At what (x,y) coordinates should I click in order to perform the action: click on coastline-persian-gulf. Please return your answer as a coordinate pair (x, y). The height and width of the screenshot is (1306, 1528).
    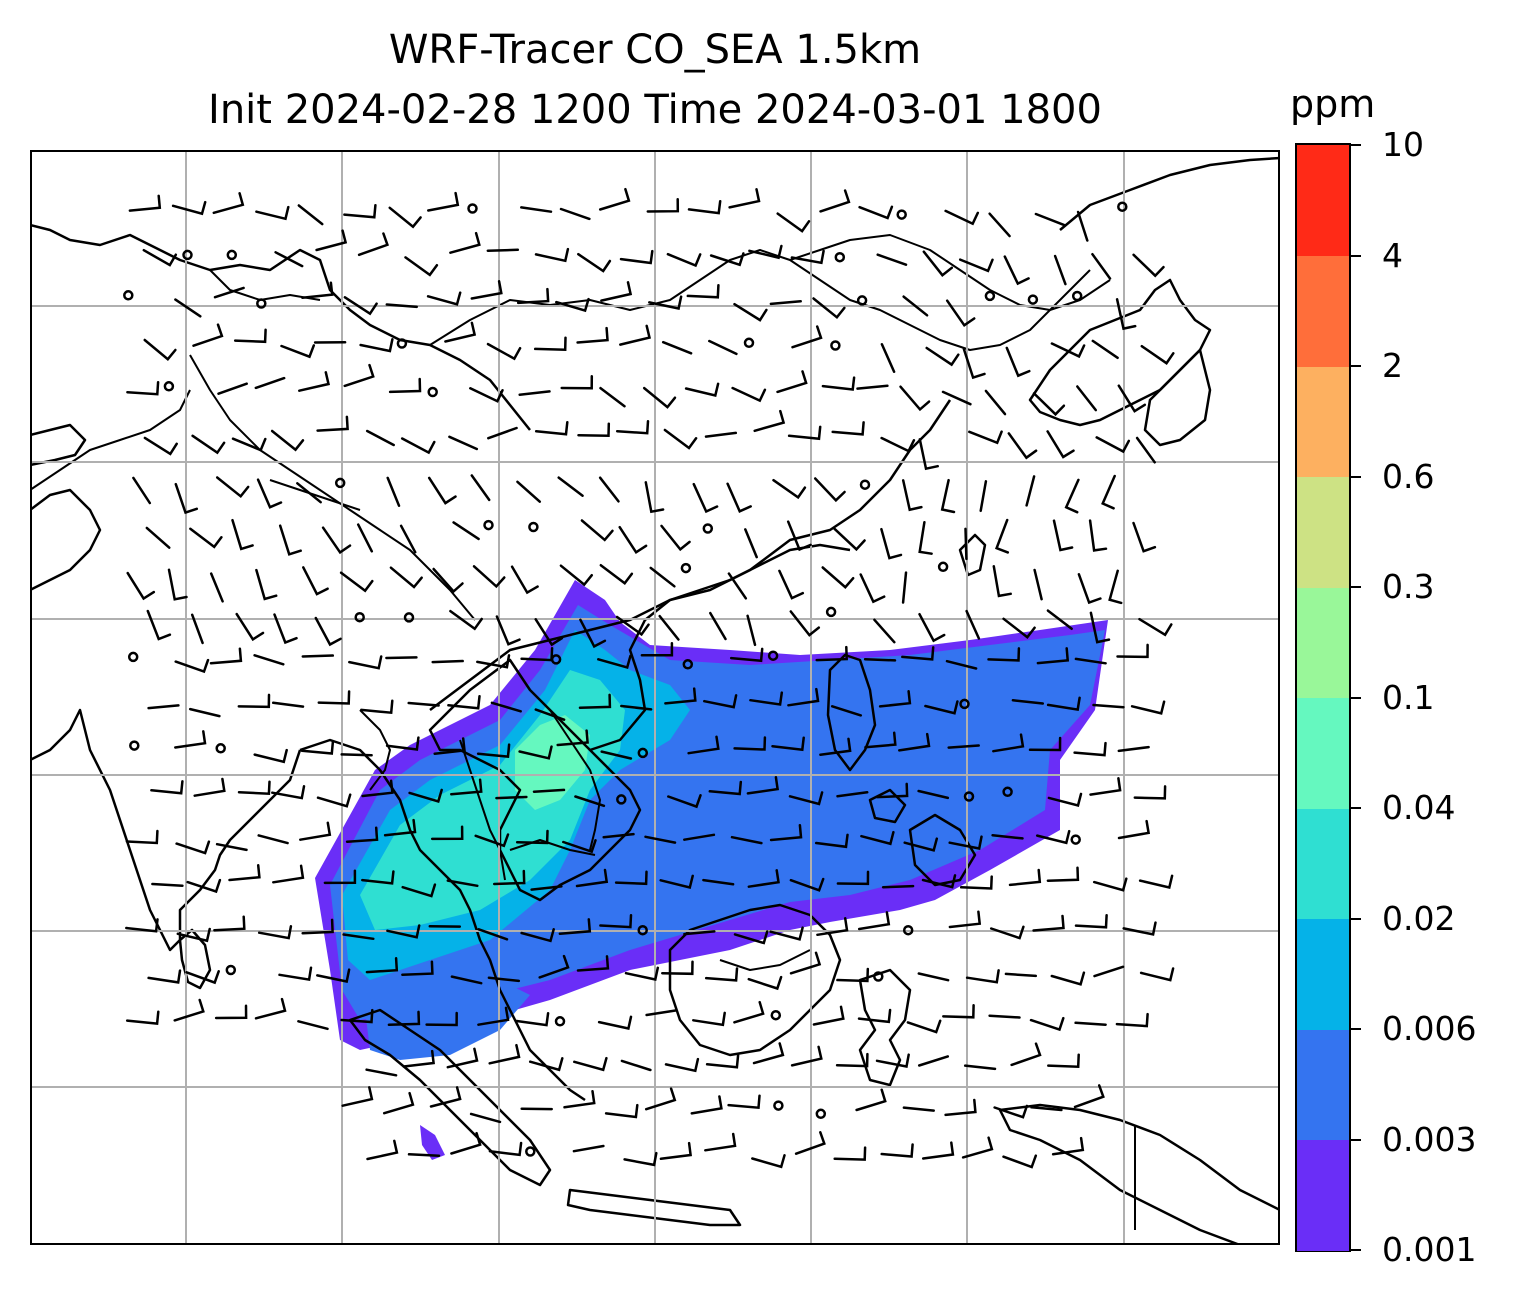
    Looking at the image, I should click on (58, 445).